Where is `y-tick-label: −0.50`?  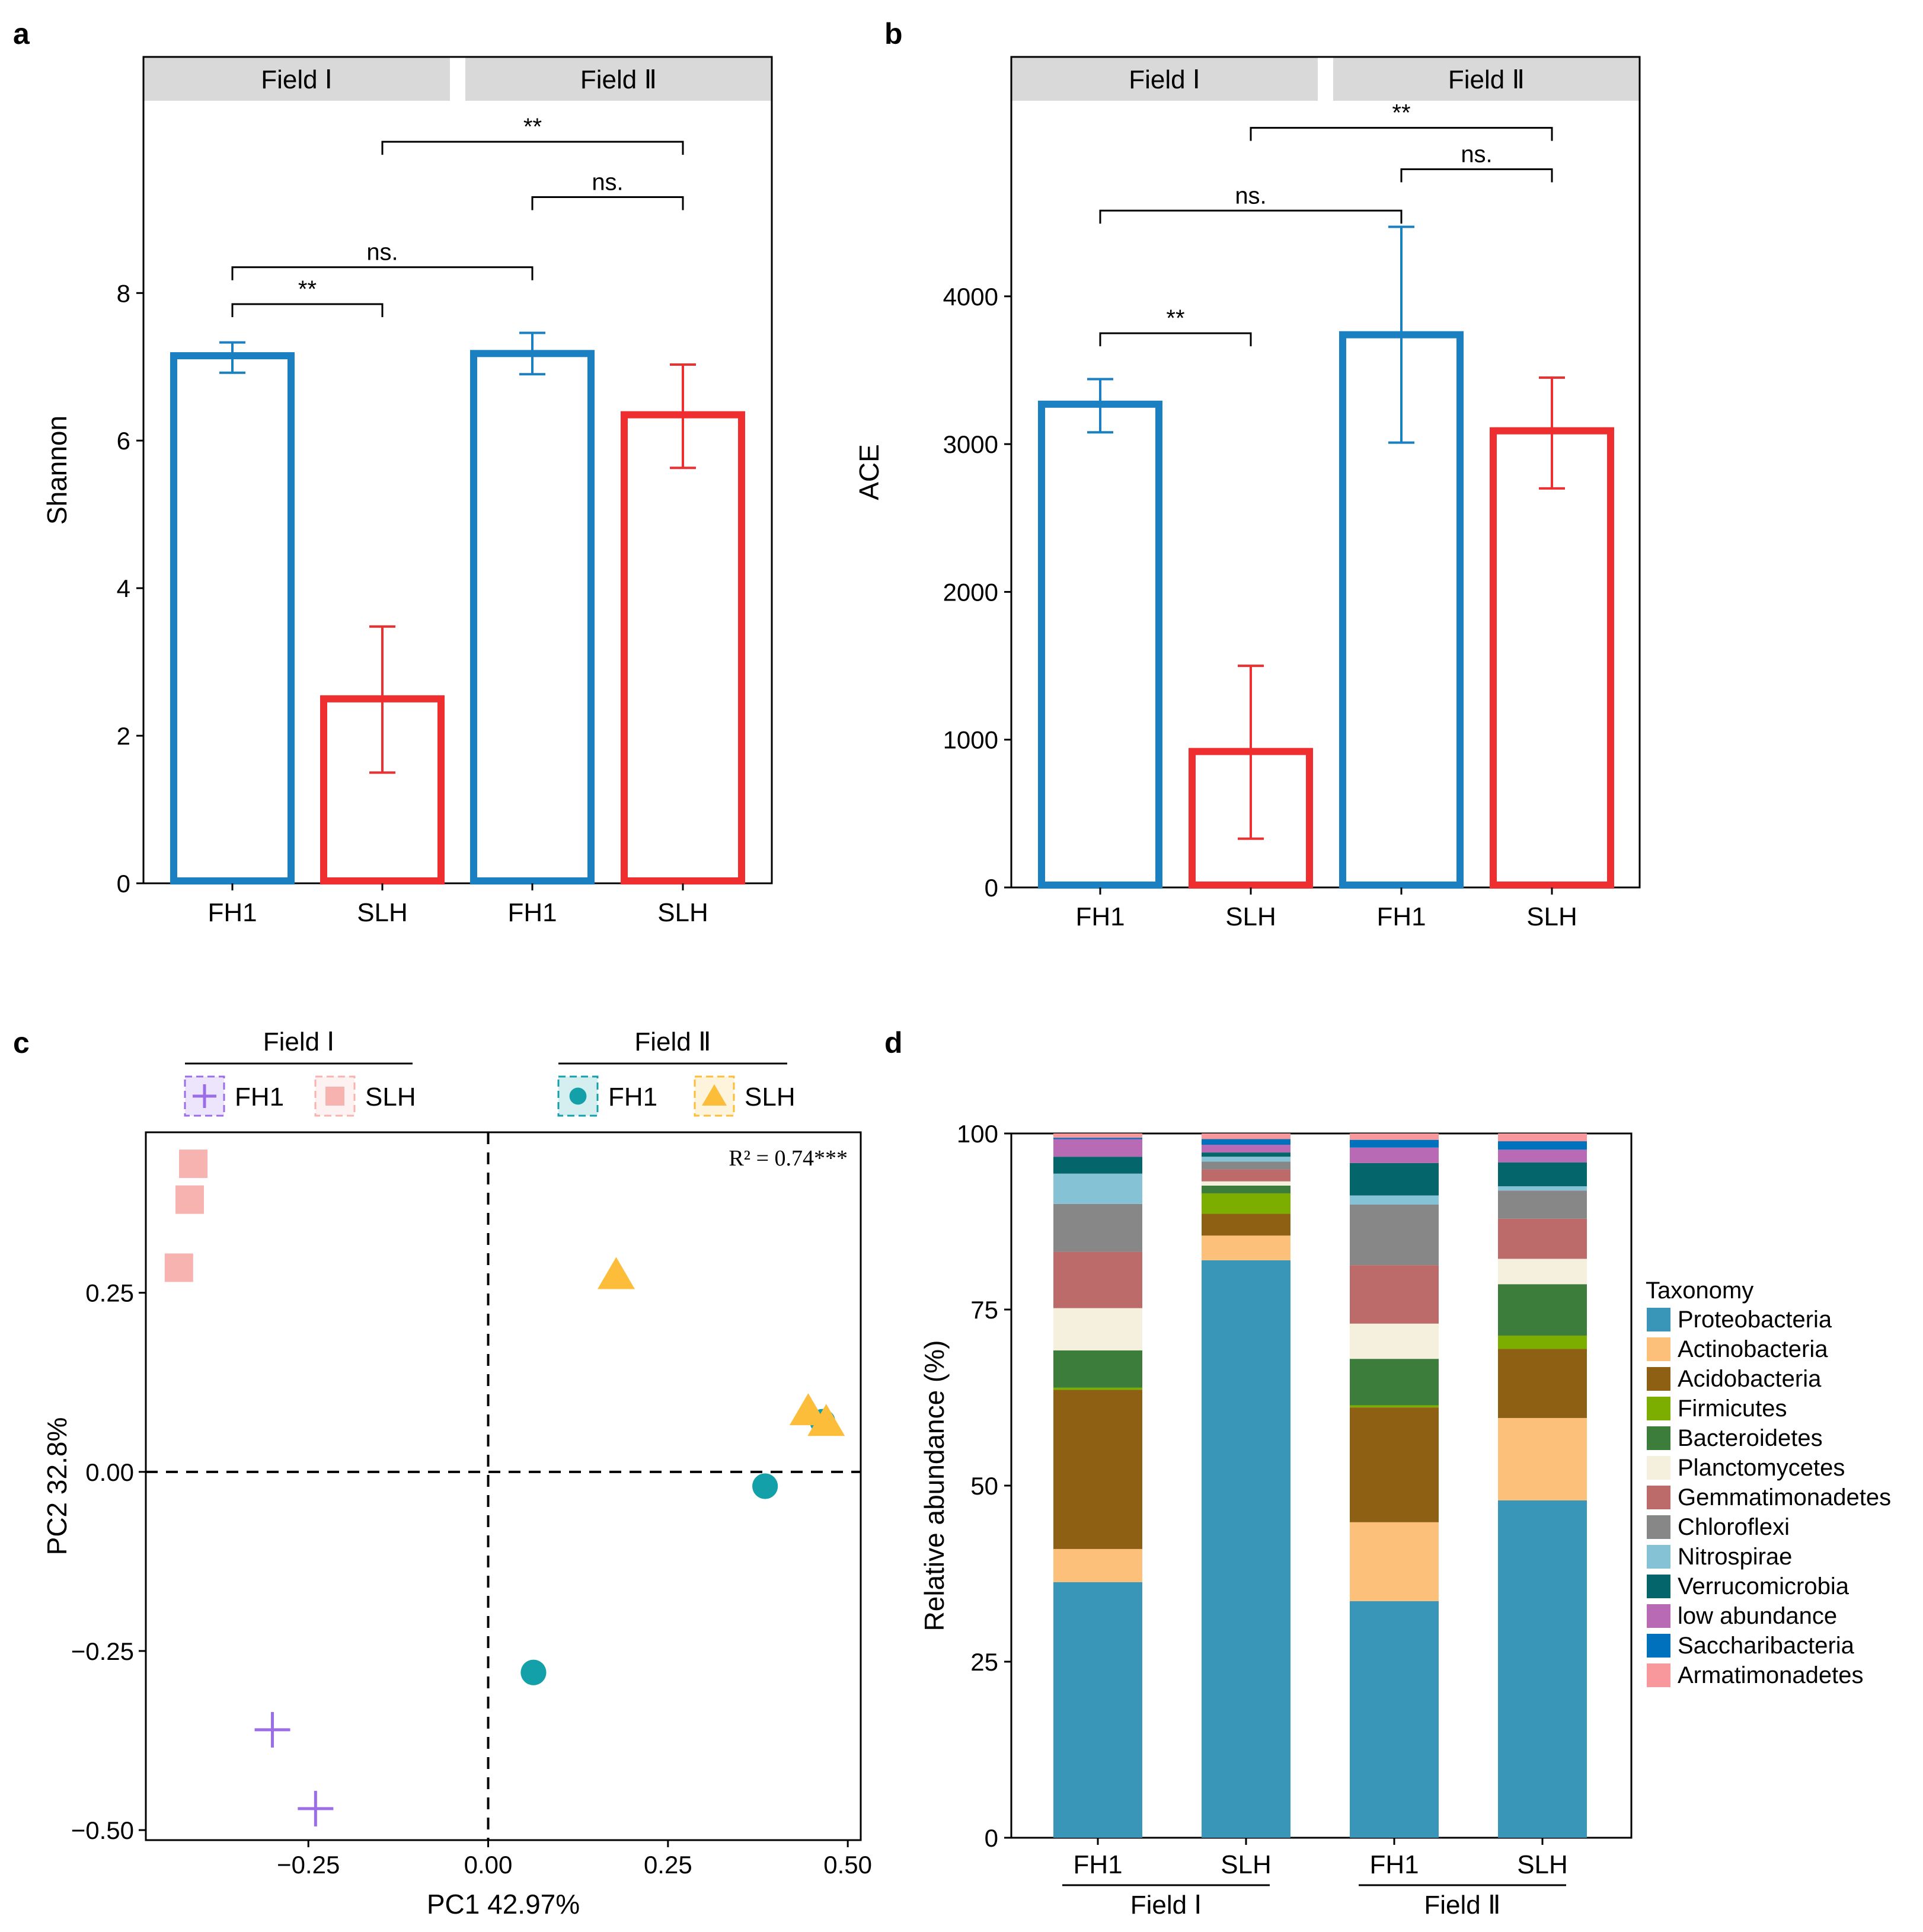
y-tick-label: −0.50 is located at coordinates (103, 1830).